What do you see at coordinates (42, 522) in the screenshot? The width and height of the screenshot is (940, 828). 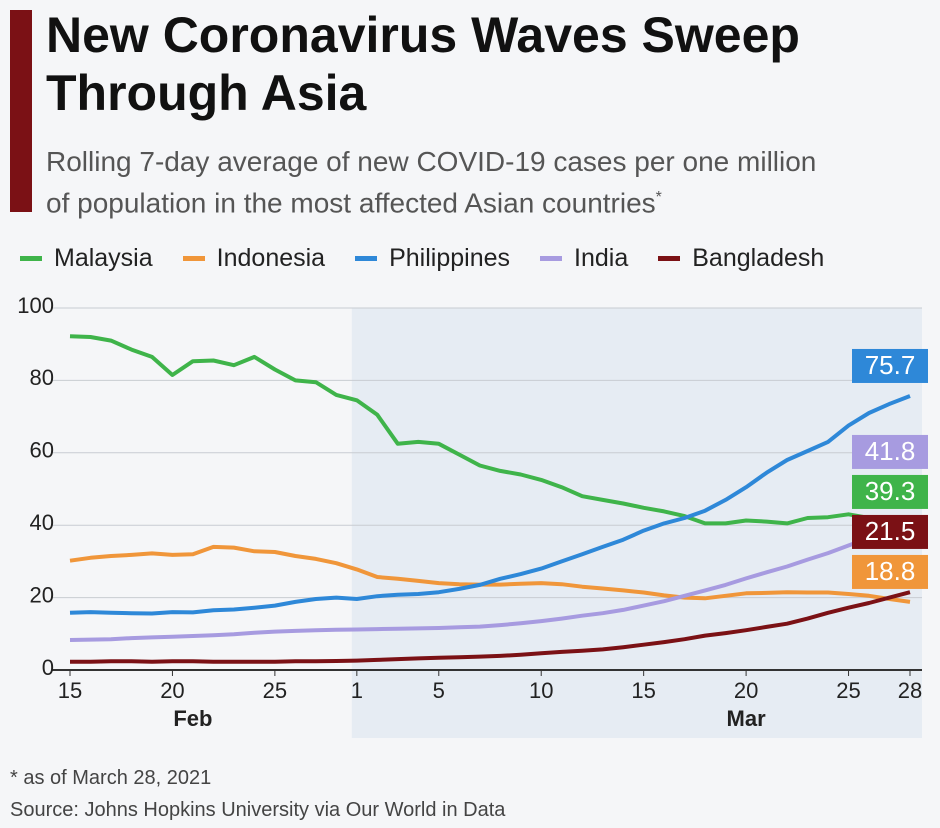 I see `y-tick-label: 40` at bounding box center [42, 522].